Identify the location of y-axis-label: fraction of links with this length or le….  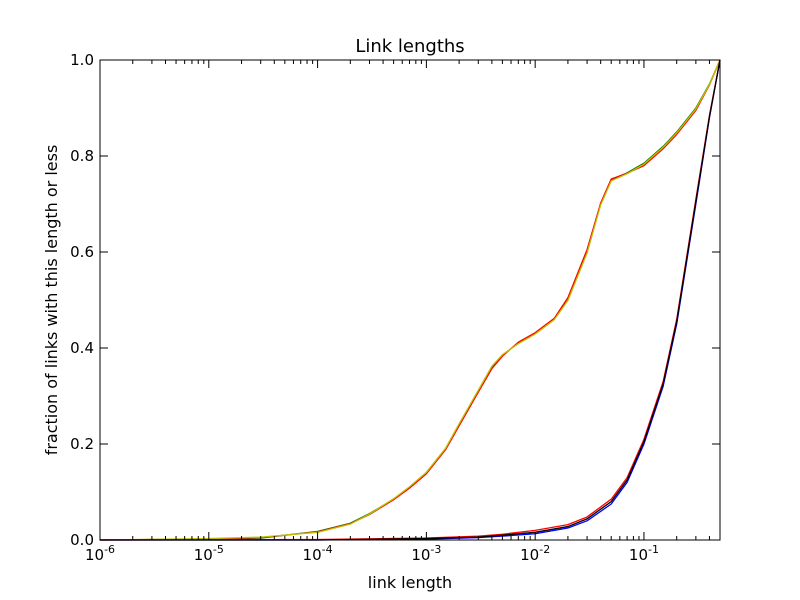
(51, 300).